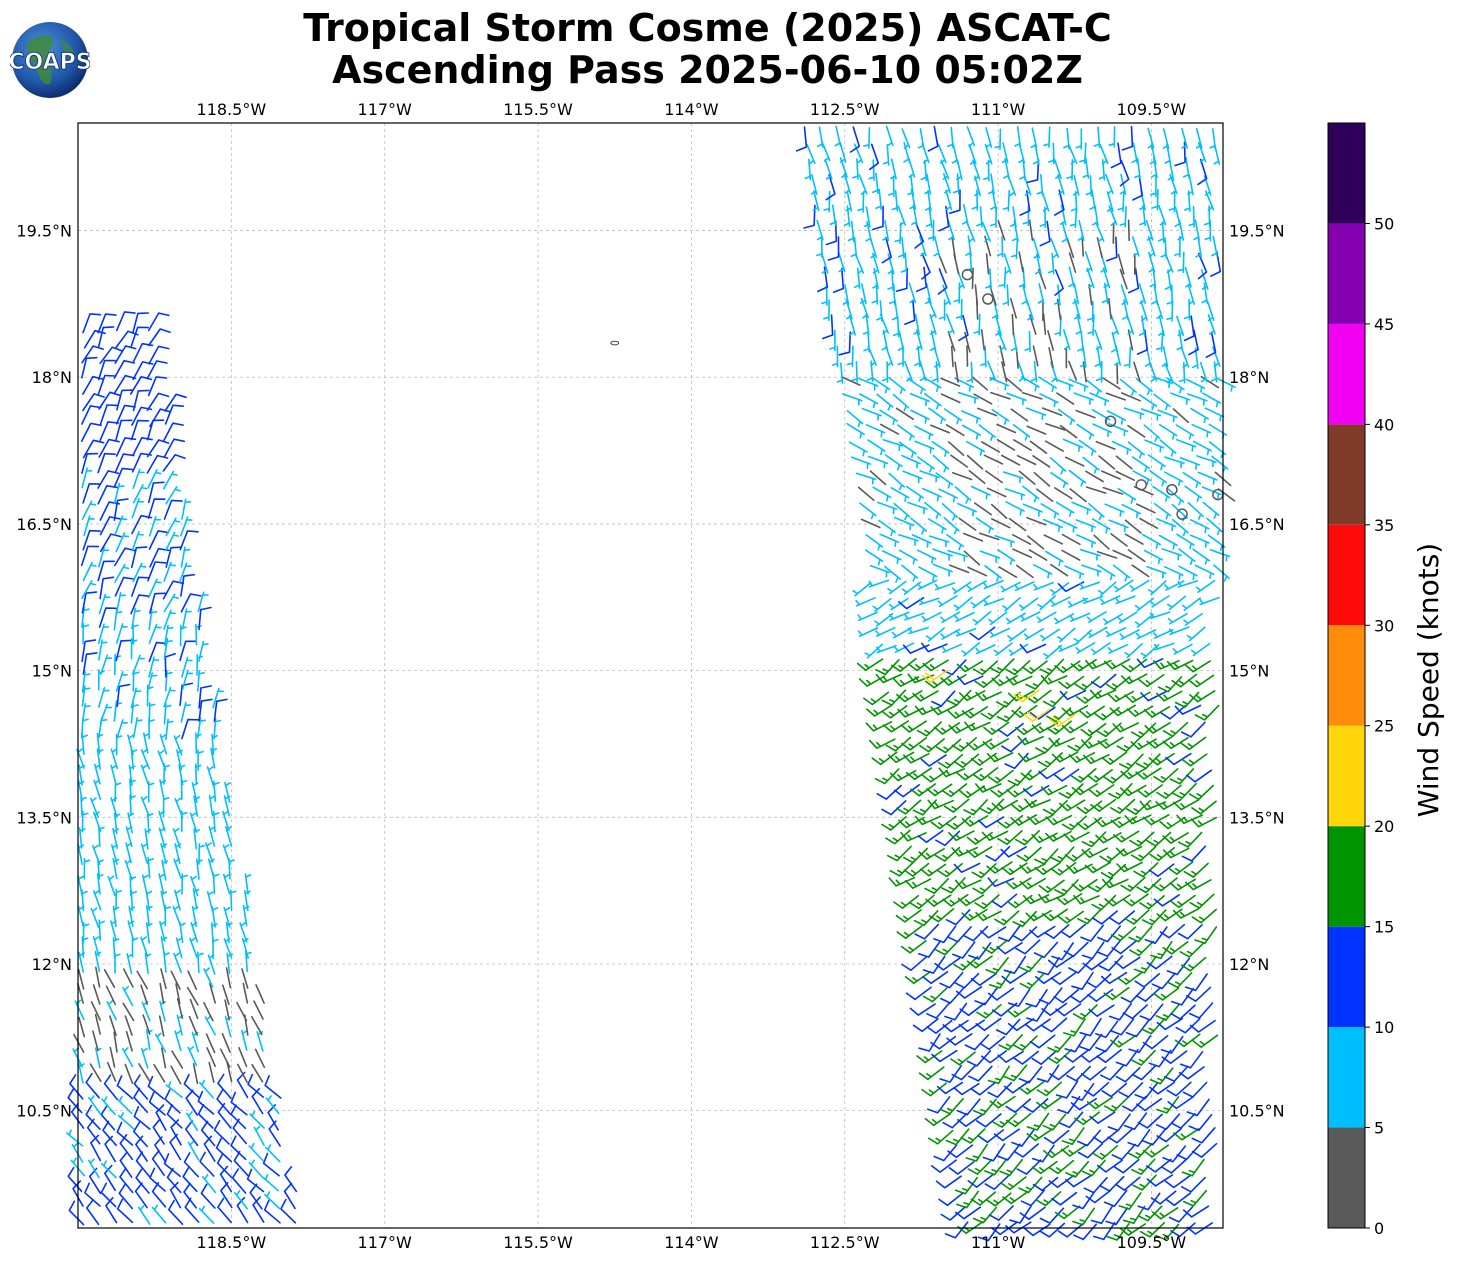  What do you see at coordinates (50, 60) in the screenshot?
I see `coaps-logo: COAPS` at bounding box center [50, 60].